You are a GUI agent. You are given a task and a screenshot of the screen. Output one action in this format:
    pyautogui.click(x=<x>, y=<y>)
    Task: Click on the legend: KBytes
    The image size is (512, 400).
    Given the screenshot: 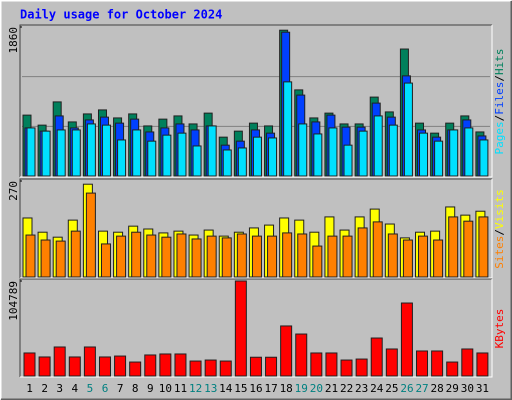 What is the action you would take?
    pyautogui.click(x=499, y=329)
    